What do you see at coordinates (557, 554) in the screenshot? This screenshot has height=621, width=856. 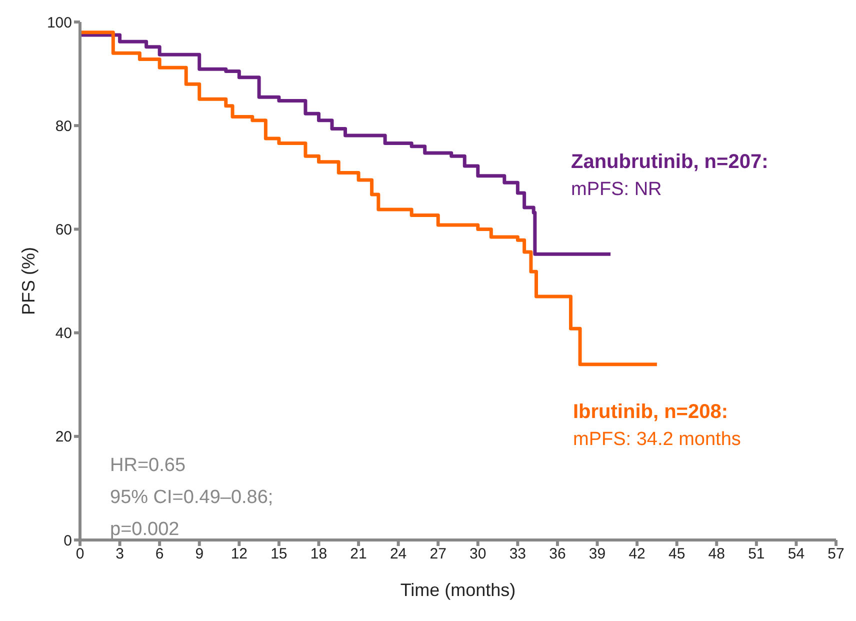 I see `x-tick-label: 36` at bounding box center [557, 554].